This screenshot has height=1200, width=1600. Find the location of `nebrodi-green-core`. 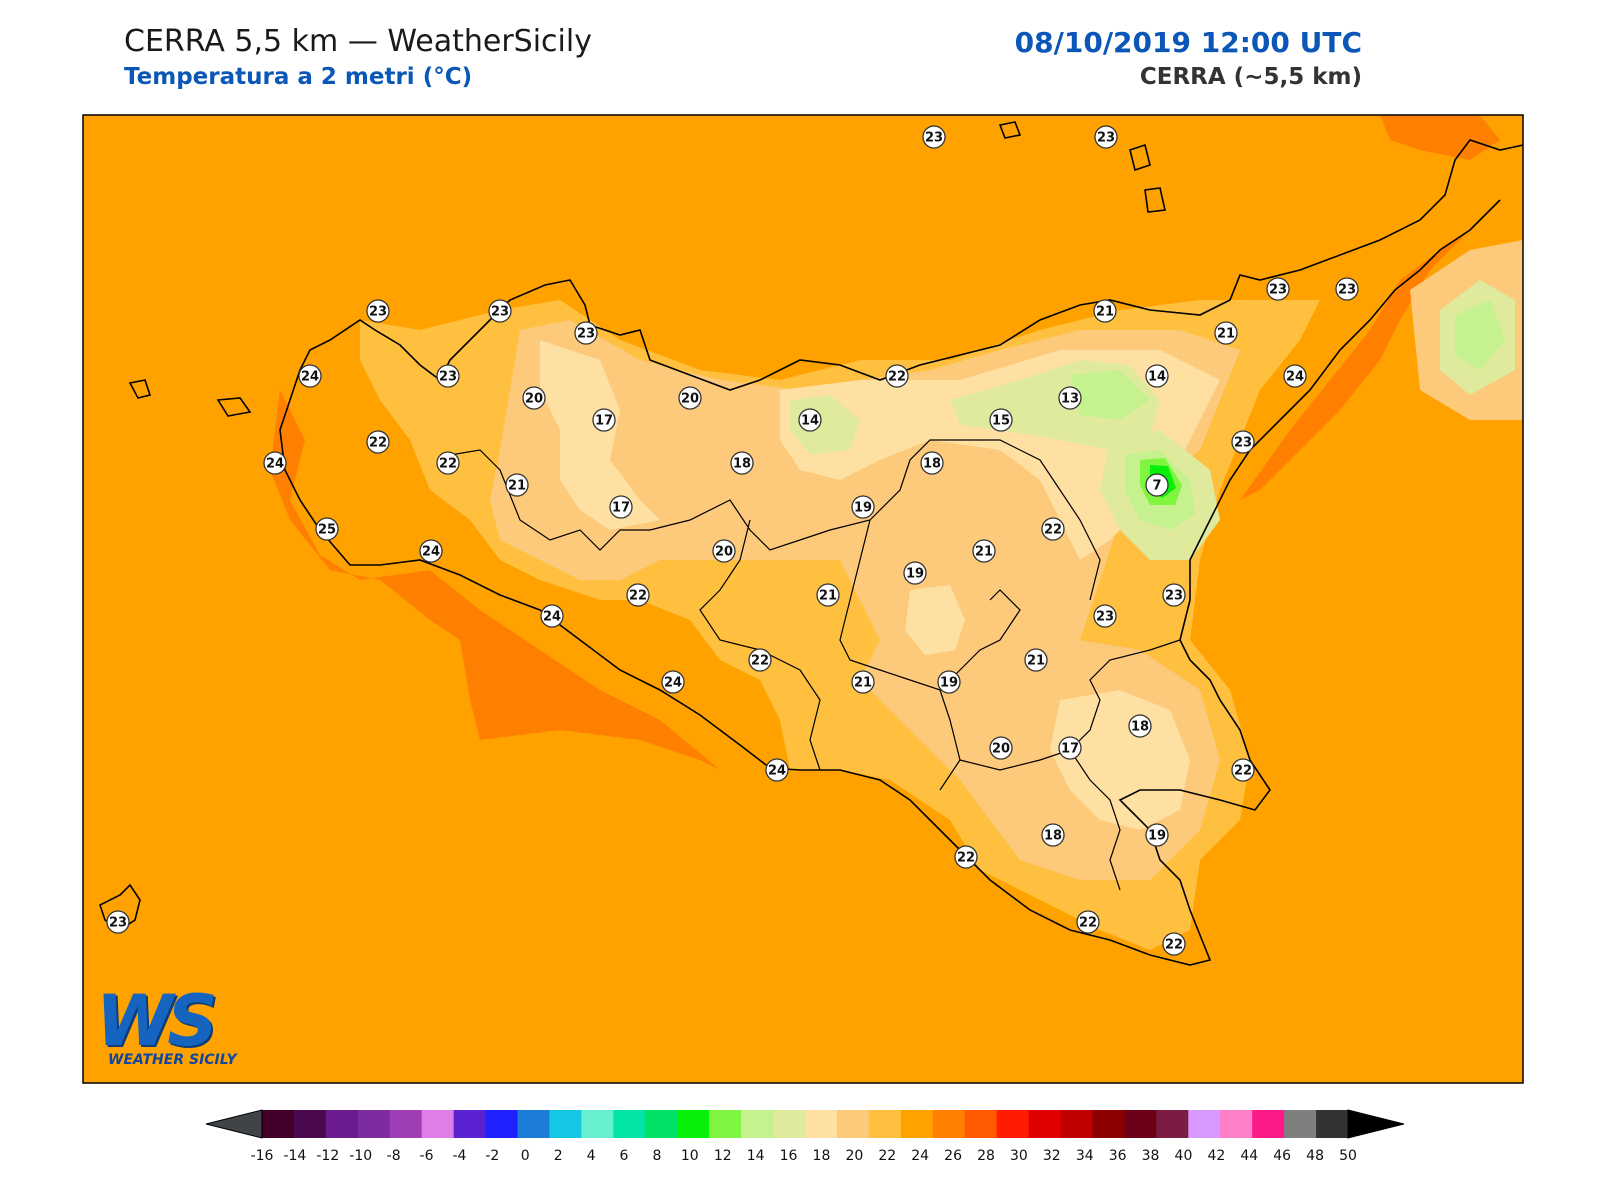

nebrodi-green-core is located at coordinates (1110, 395).